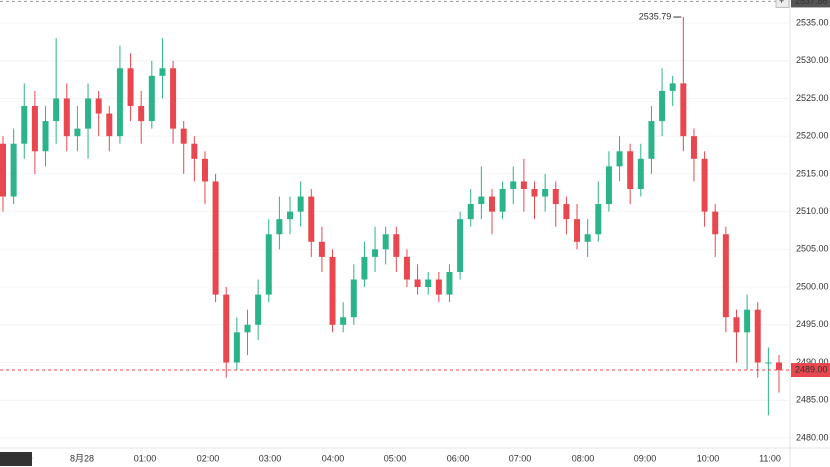  I want to click on crosshair-icon: +, so click(781, 3).